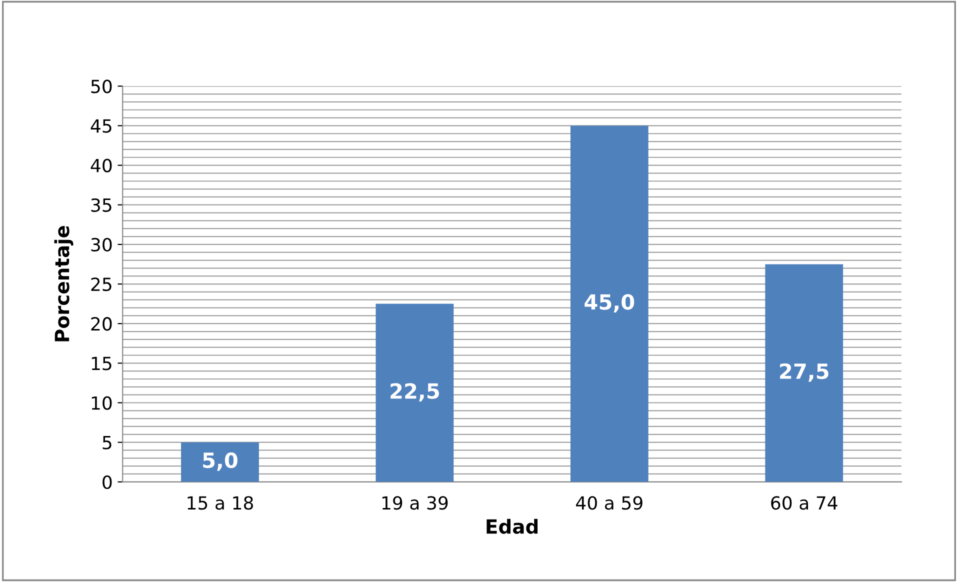  I want to click on y-tick-label: 45, so click(101, 126).